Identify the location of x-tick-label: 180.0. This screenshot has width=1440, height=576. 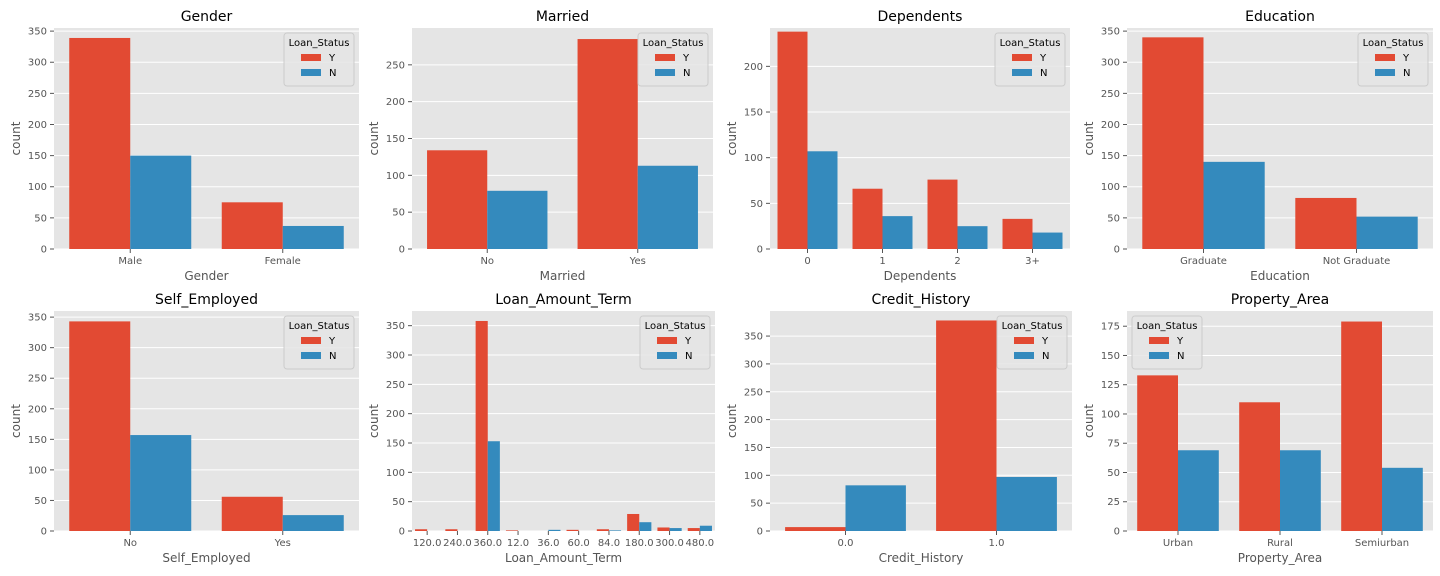
(639, 543).